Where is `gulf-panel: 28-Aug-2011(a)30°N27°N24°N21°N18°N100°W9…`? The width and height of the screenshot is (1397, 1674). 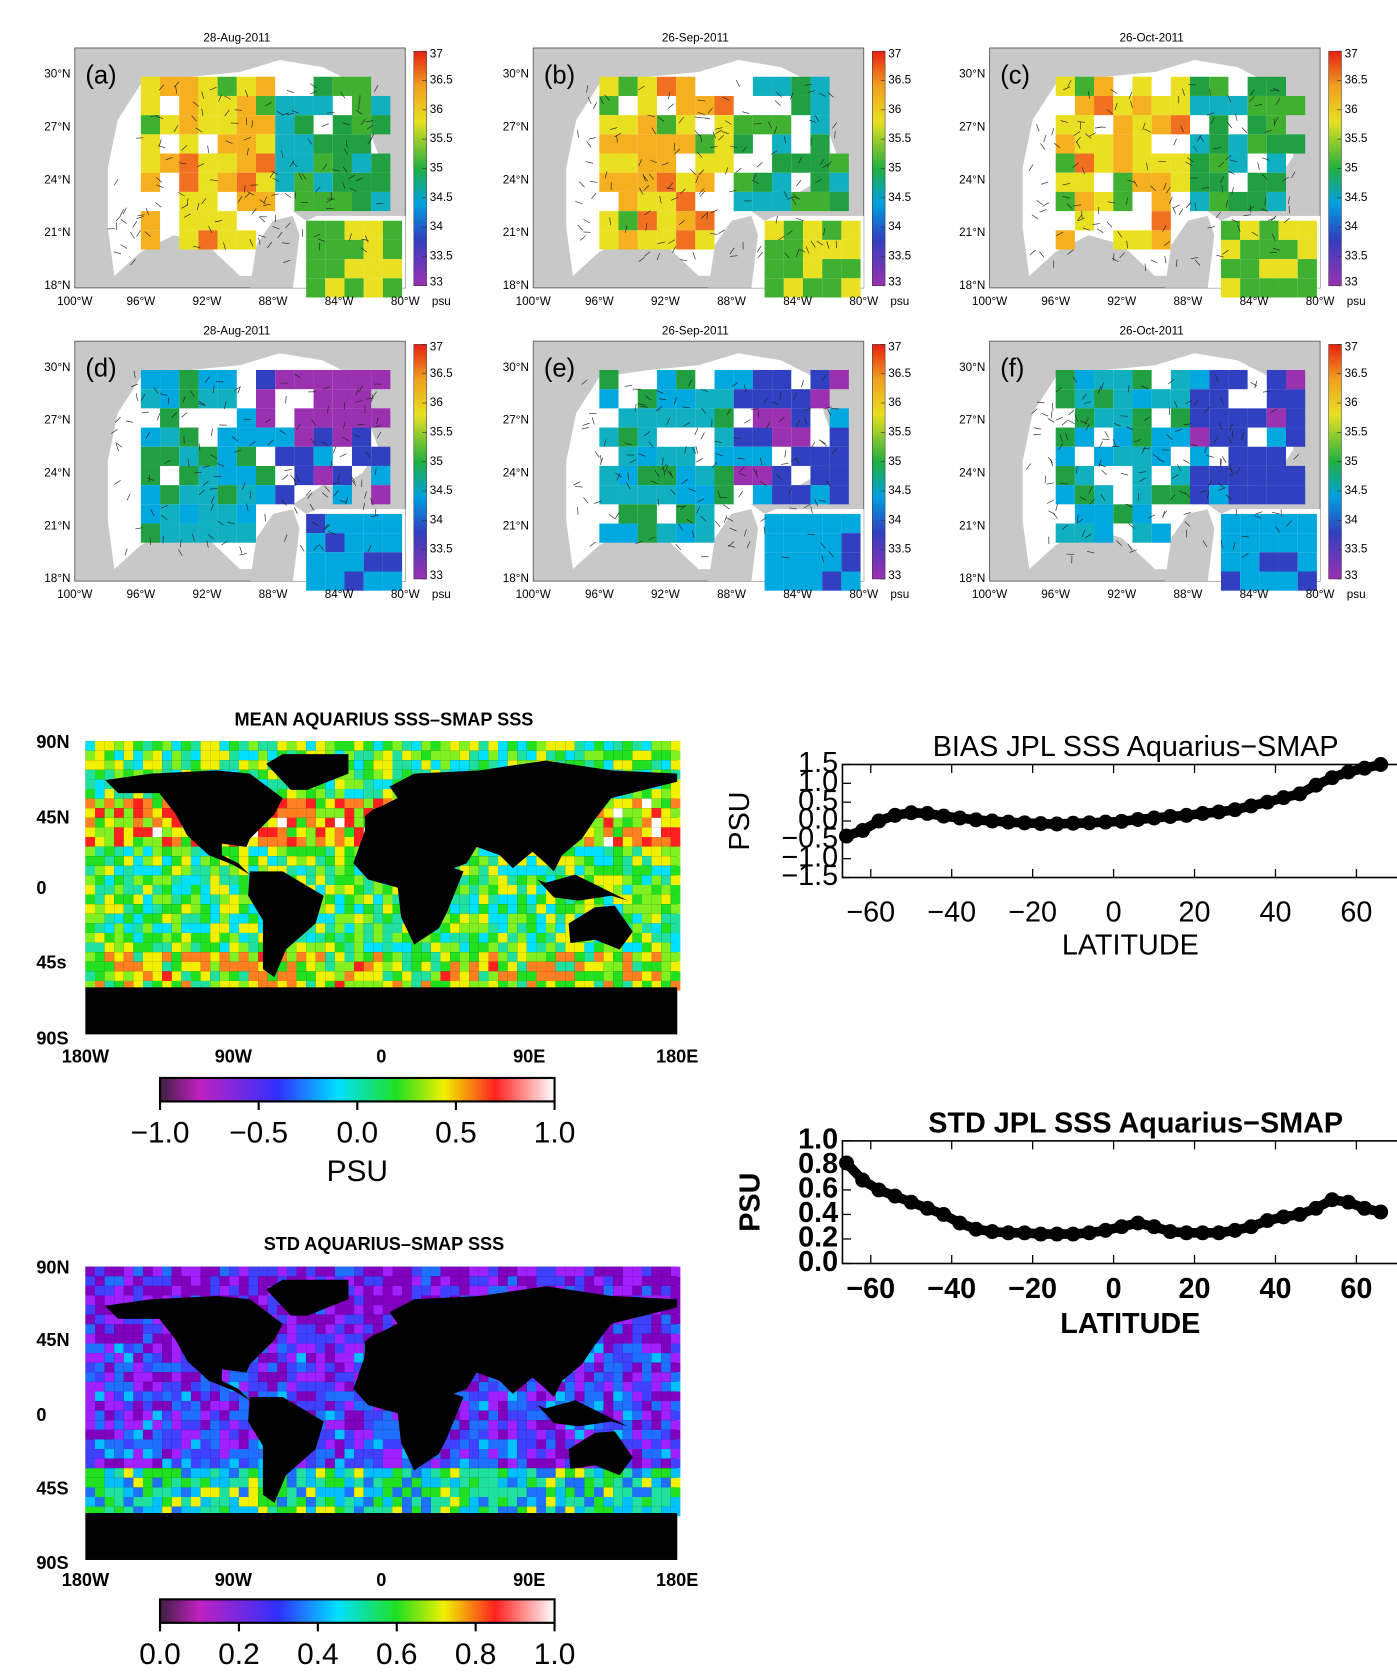 gulf-panel: 28-Aug-2011(a)30°N27°N24°N21°N18°N100°W9… is located at coordinates (248, 169).